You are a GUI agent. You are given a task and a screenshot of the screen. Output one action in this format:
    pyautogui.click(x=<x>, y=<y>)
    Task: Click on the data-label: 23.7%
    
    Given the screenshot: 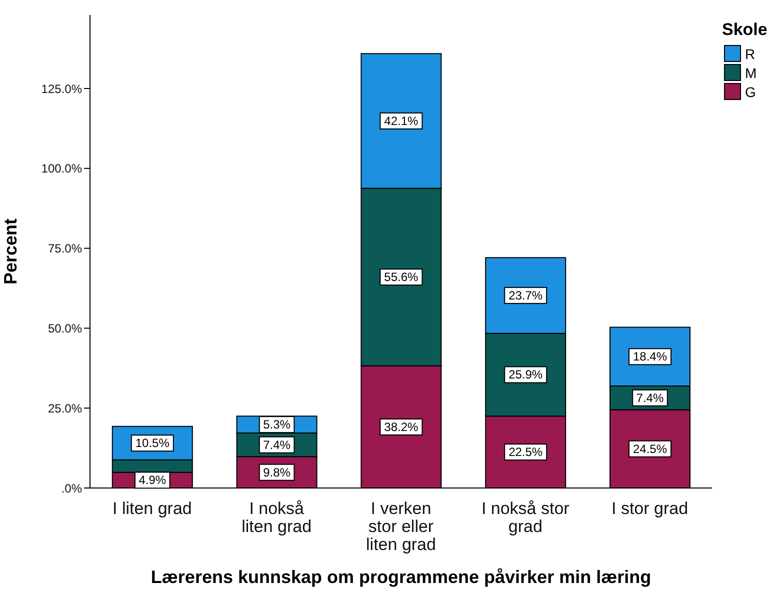 What is the action you would take?
    pyautogui.click(x=525, y=295)
    